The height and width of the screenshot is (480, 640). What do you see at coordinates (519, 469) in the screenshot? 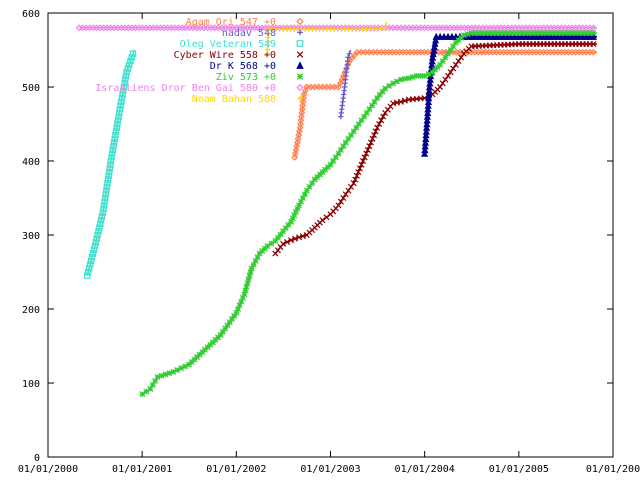
I see `x-tick-label: 01/01/2005` at bounding box center [519, 469].